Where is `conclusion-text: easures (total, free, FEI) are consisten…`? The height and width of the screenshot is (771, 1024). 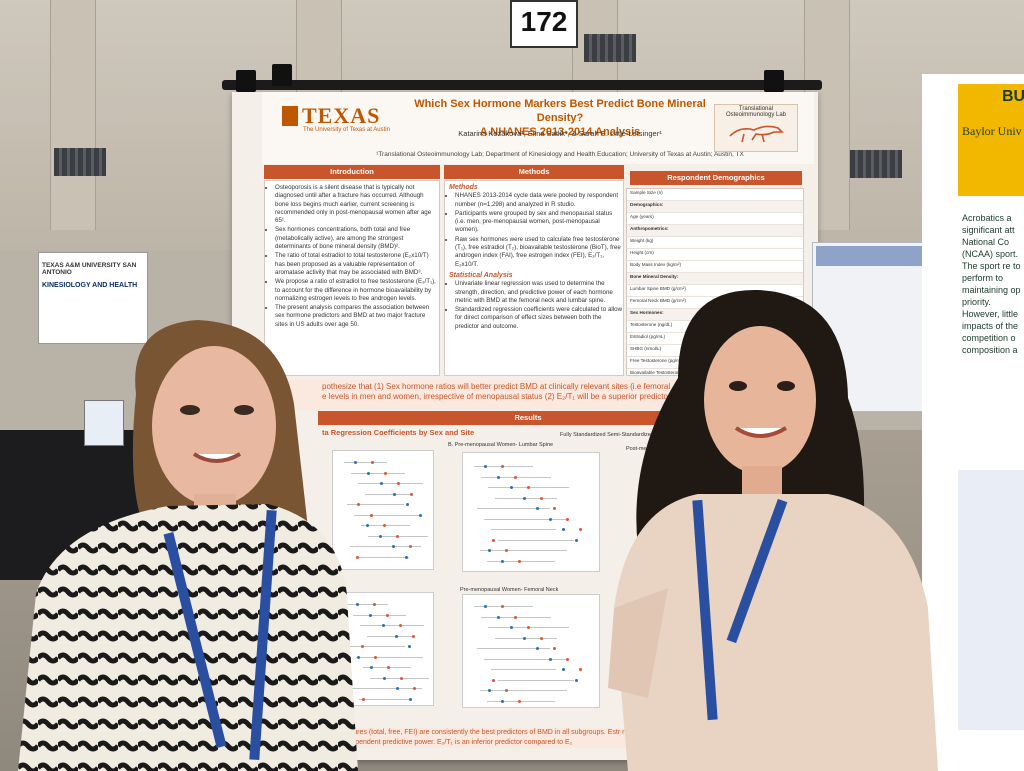 conclusion-text: easures (total, free, FEI) are consisten… is located at coordinates (512, 738).